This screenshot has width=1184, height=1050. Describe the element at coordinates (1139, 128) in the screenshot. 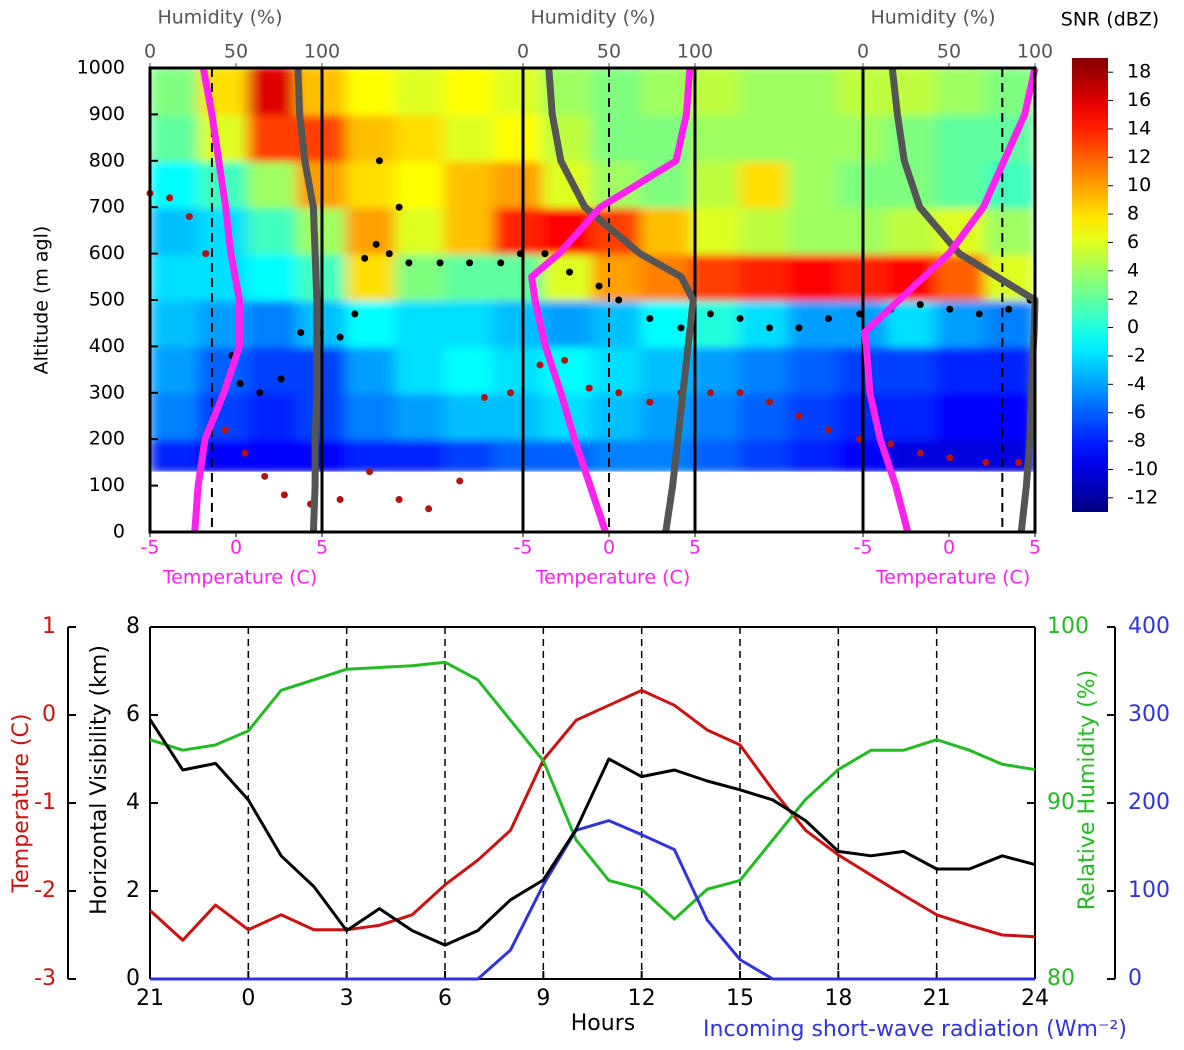

I see `colorbar-tick-label: 14` at that location.